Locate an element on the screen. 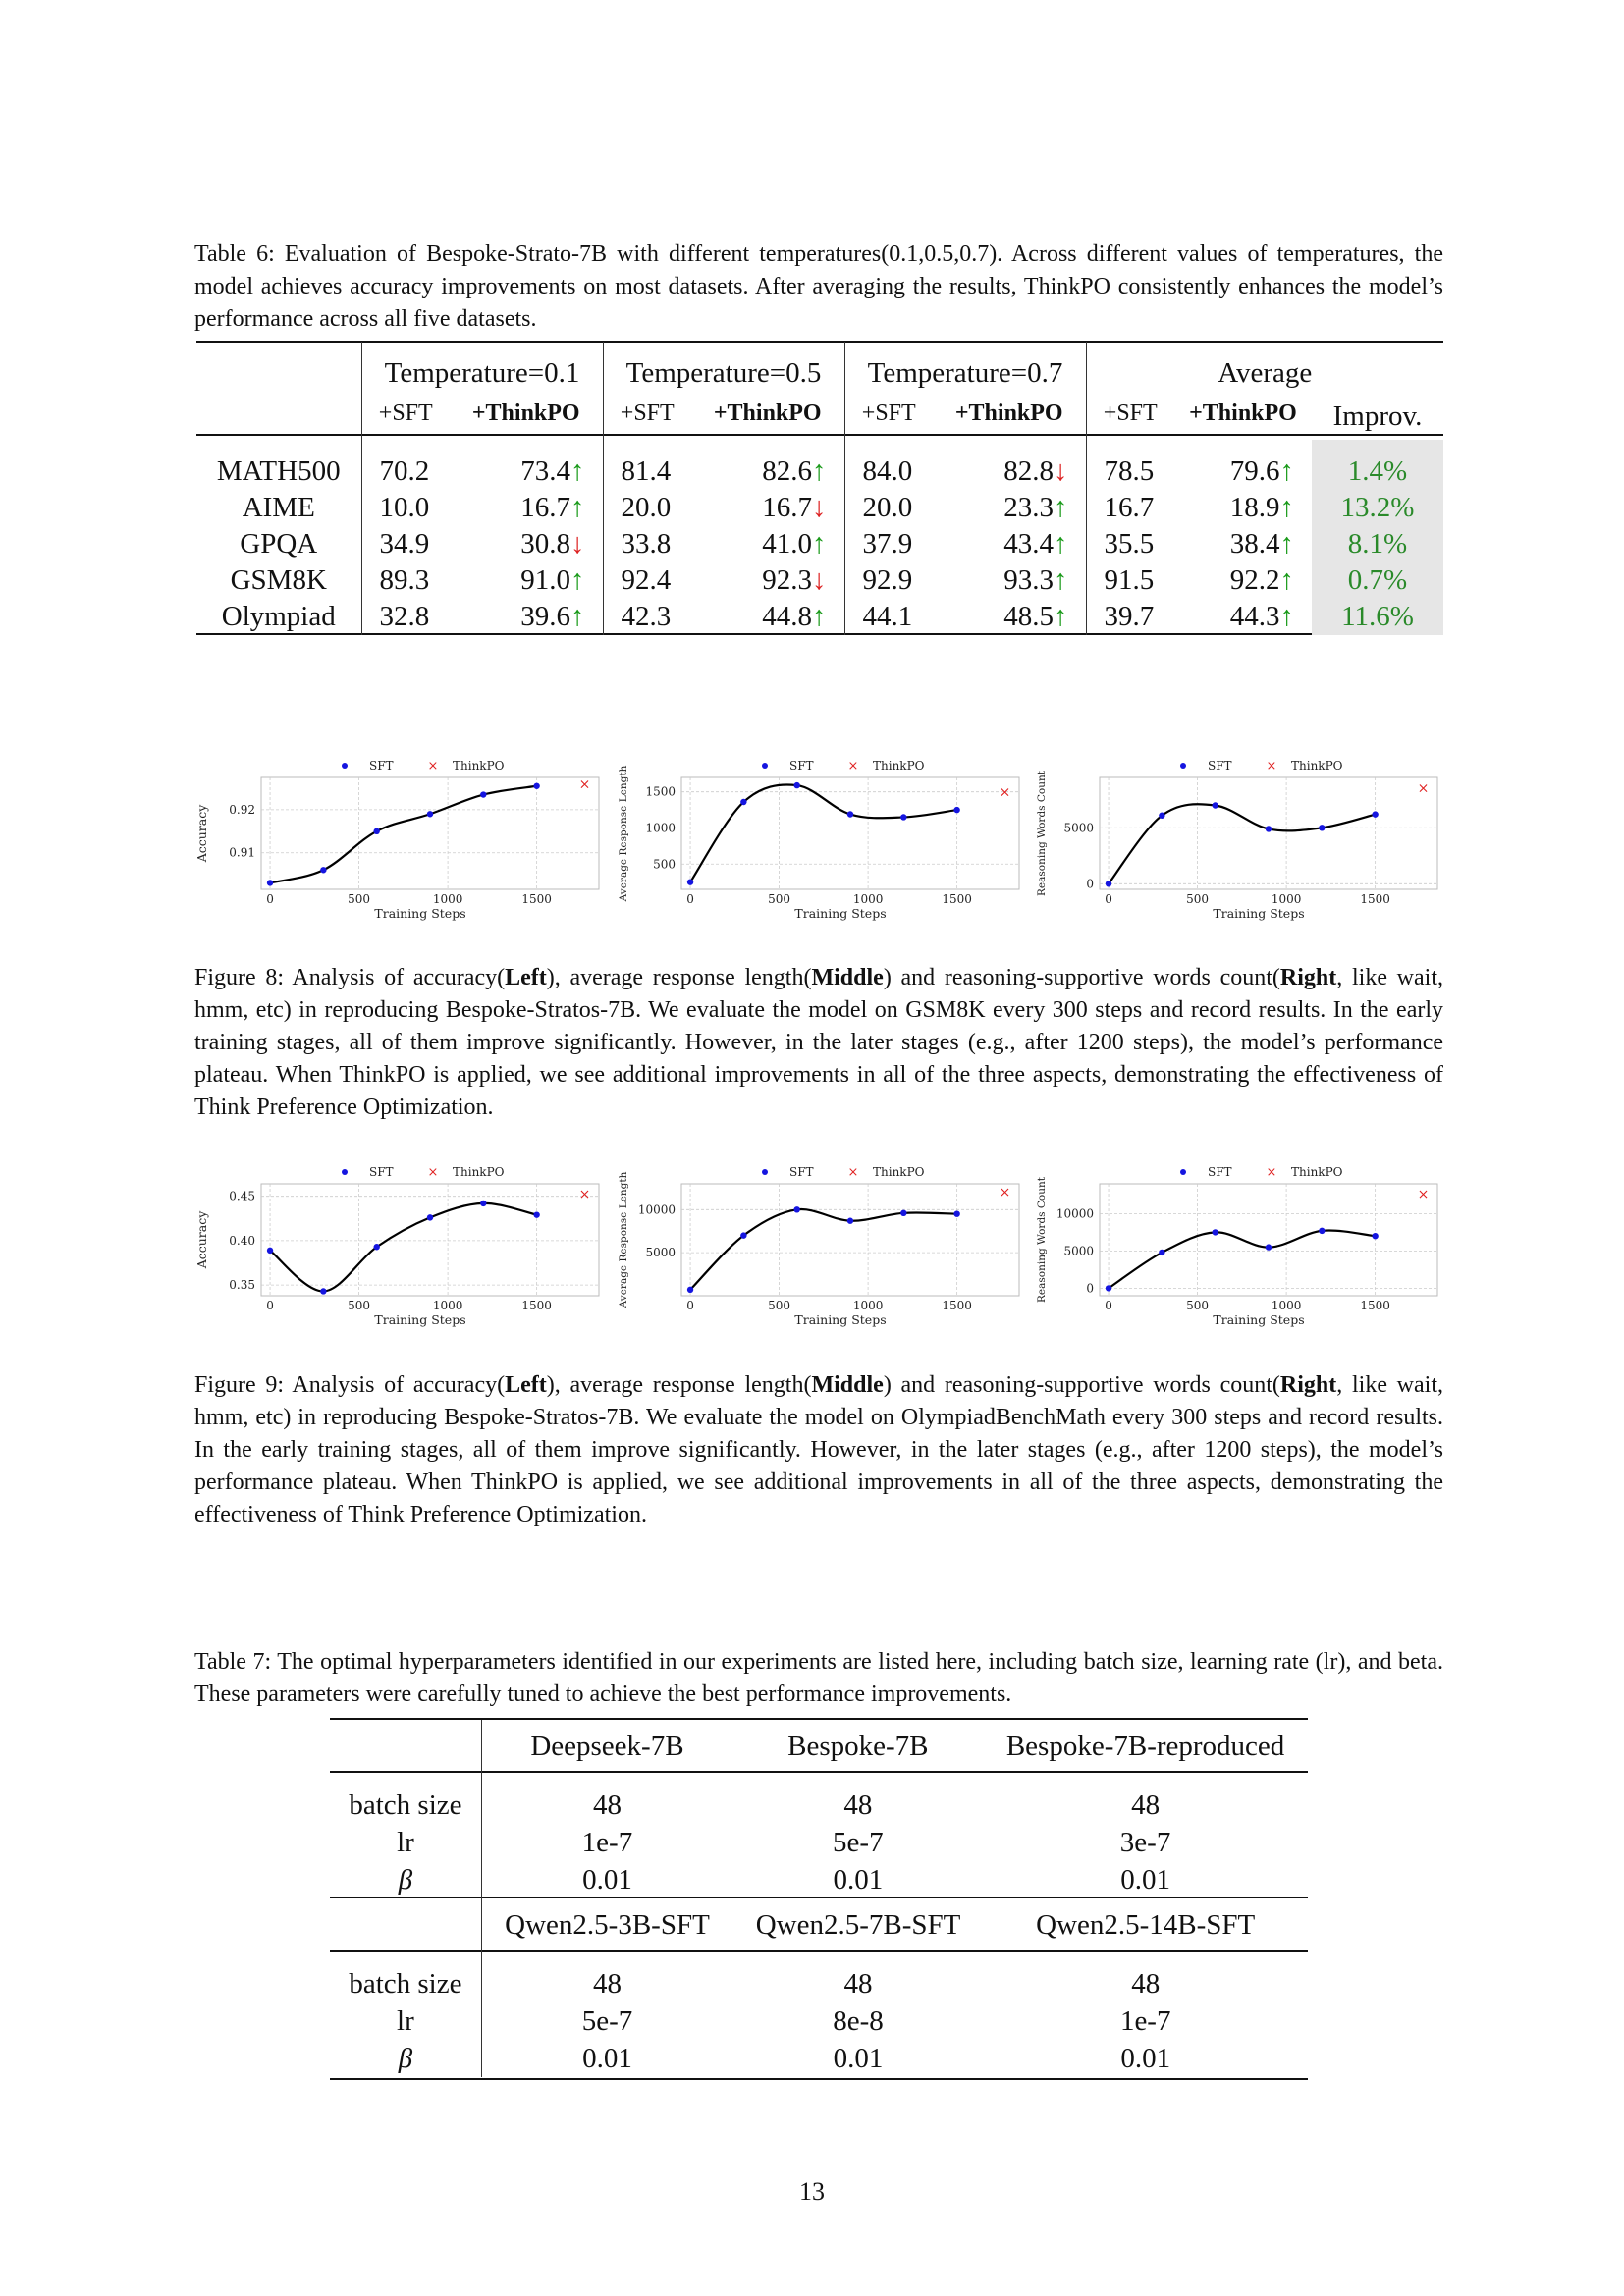  table6-sft-cell: 84.0 is located at coordinates (888, 465).